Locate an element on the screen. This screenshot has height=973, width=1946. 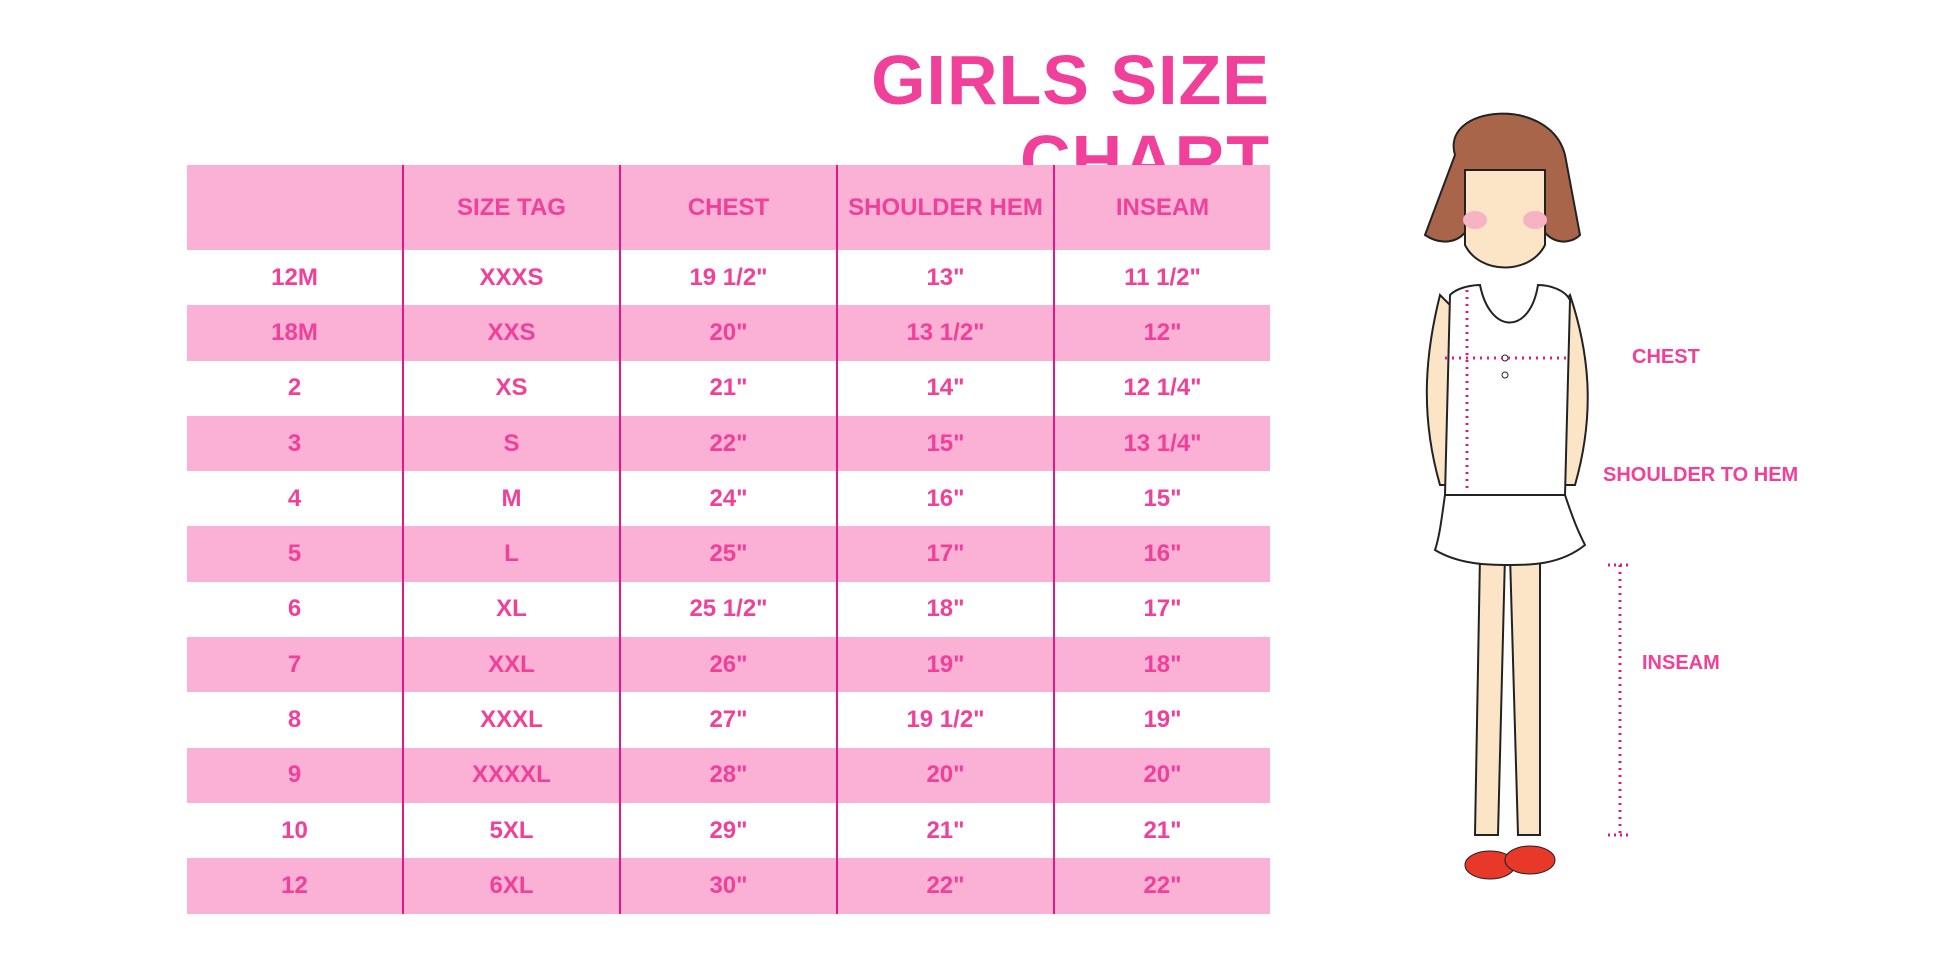
column-header: SIZE TAG is located at coordinates (511, 207).